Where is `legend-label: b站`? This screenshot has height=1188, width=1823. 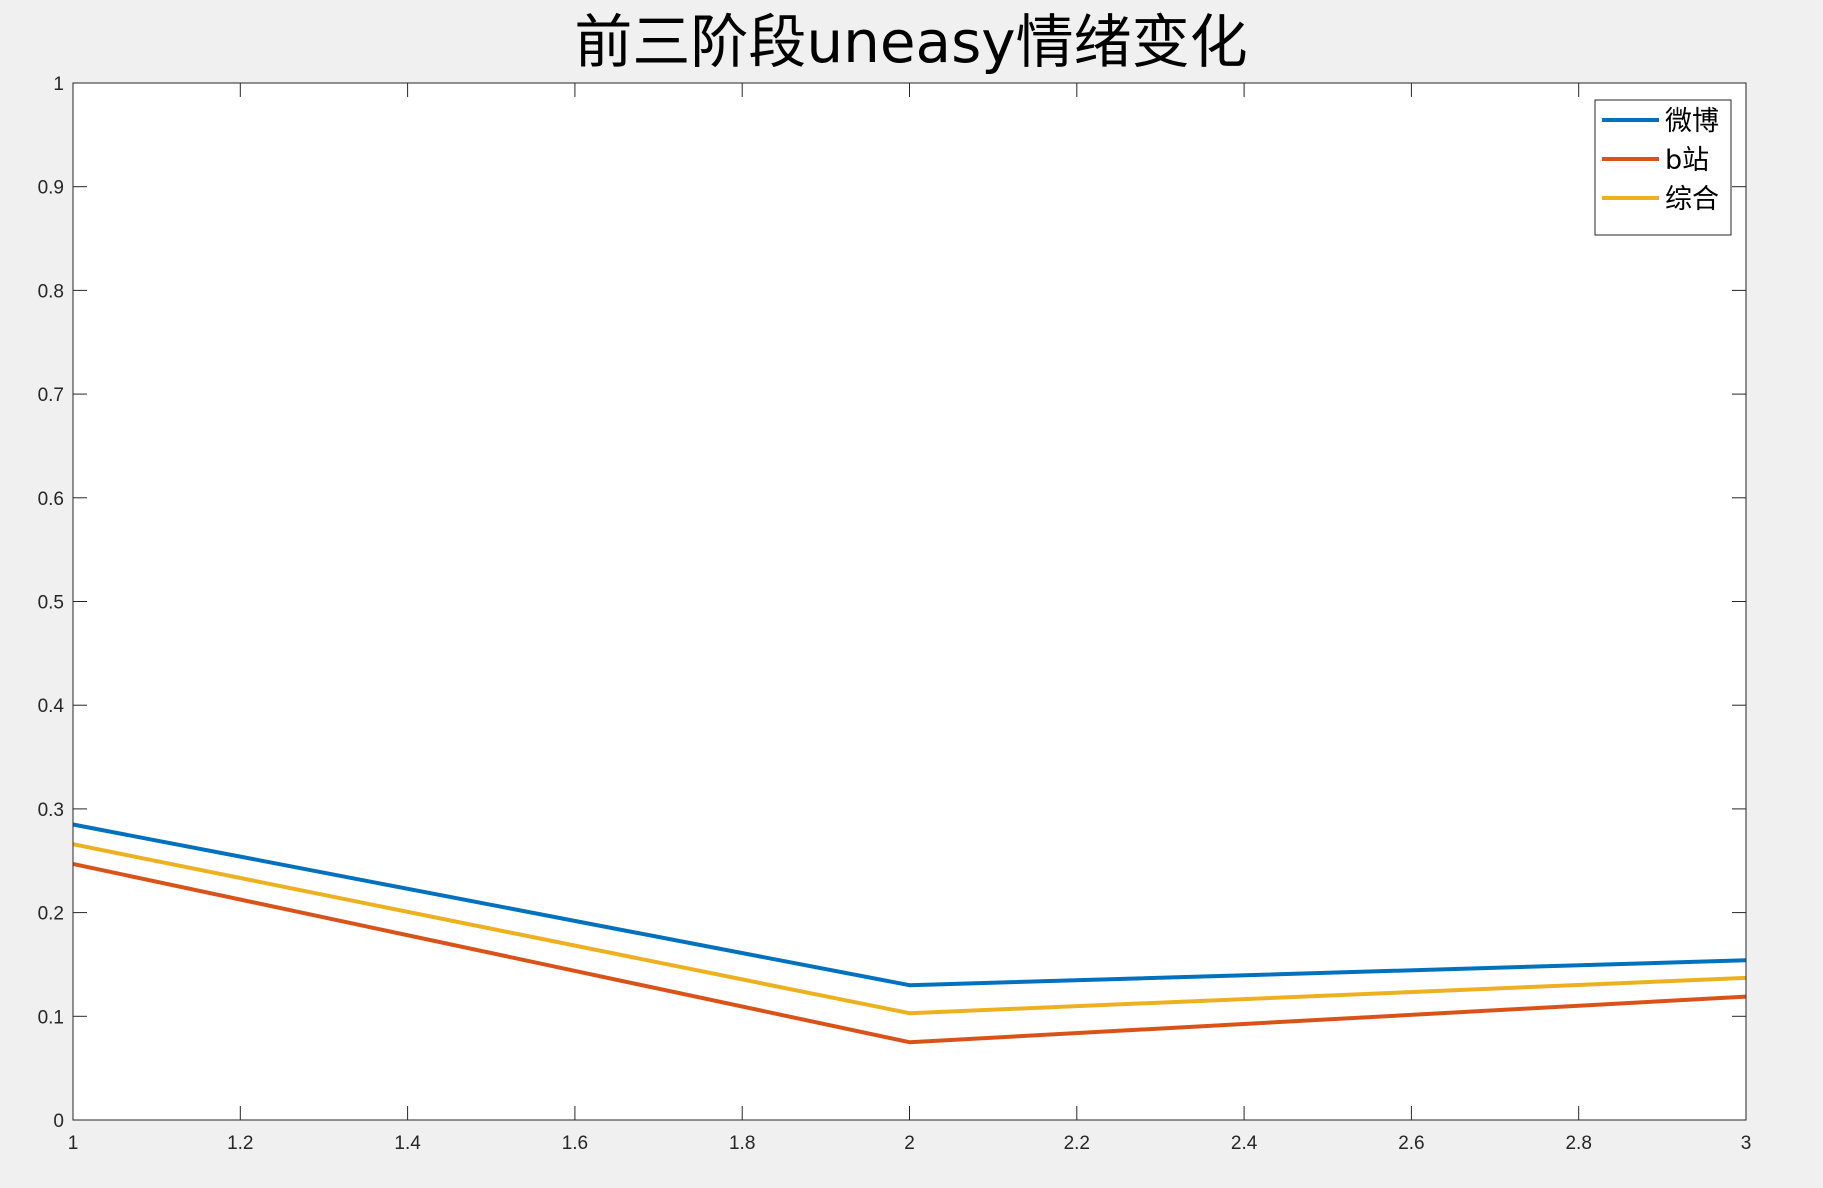
legend-label: b站 is located at coordinates (1687, 160).